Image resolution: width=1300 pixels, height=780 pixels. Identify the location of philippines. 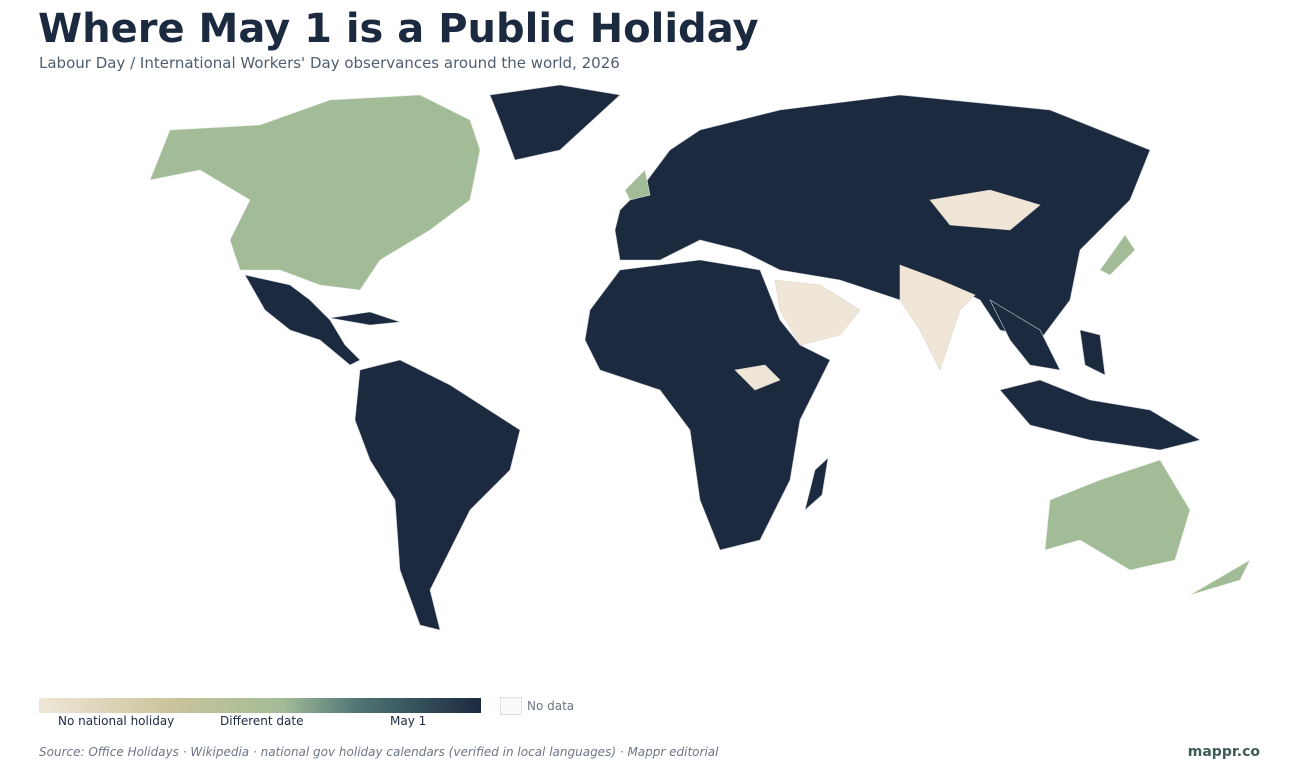
(1092, 352).